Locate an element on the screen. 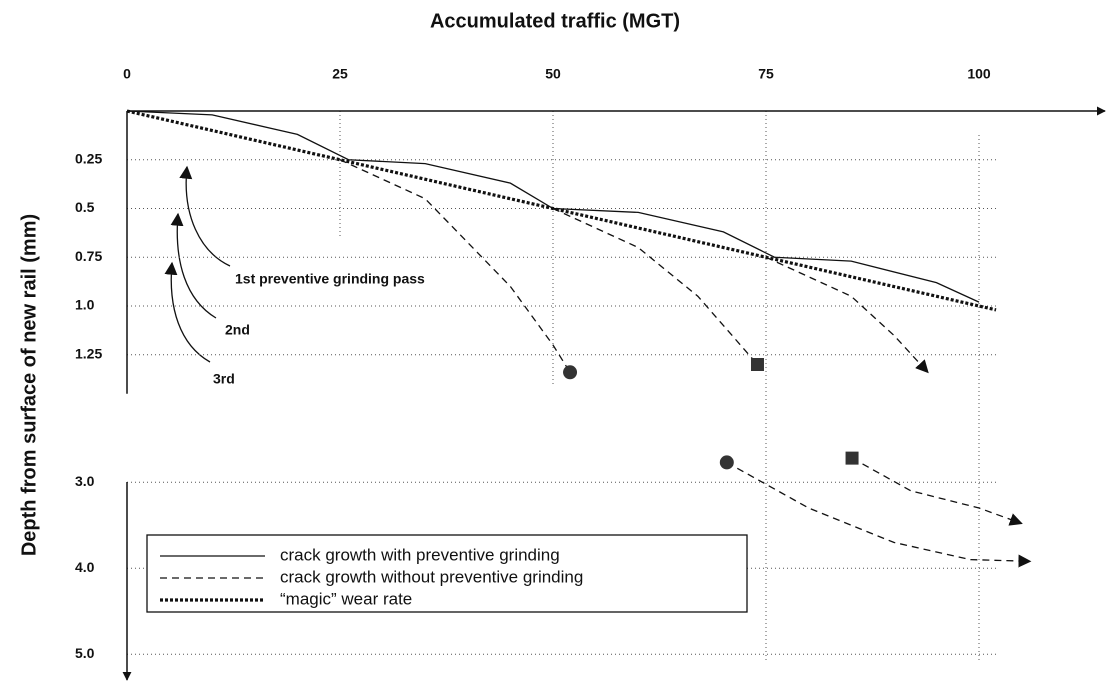  y-tick-label: 3.0 is located at coordinates (85, 481).